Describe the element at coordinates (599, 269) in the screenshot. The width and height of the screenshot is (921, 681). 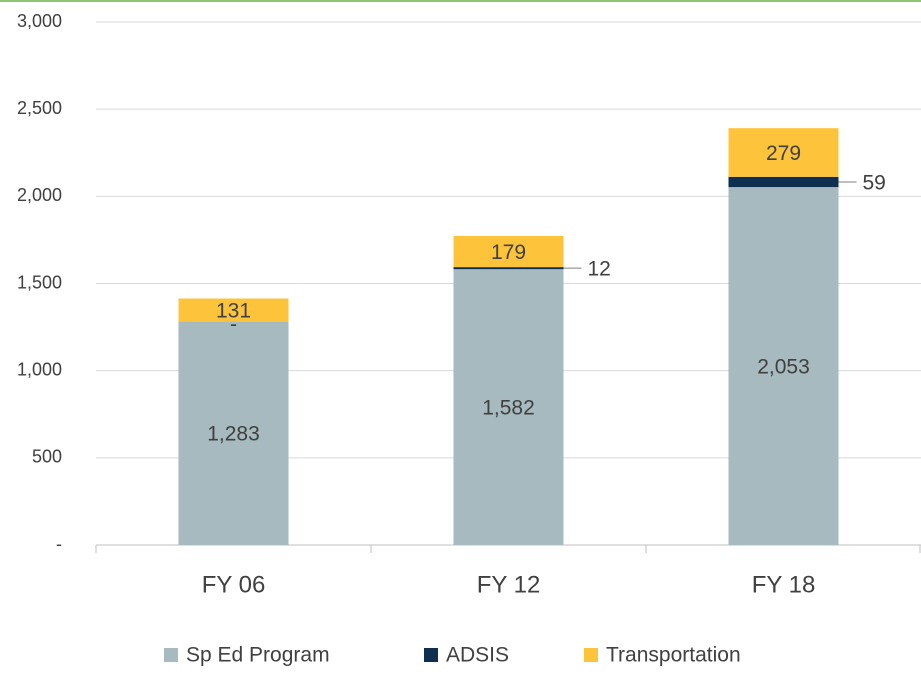
I see `data-label: 12` at that location.